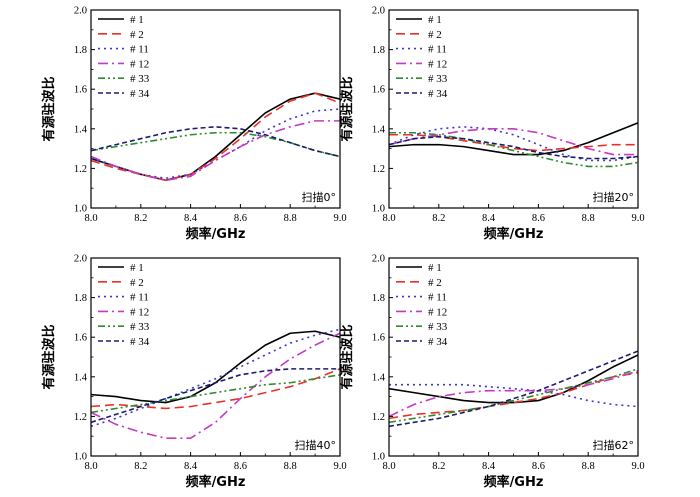  Describe the element at coordinates (319, 197) in the screenshot. I see `scan-angle-annotation: 扫描0°` at that location.